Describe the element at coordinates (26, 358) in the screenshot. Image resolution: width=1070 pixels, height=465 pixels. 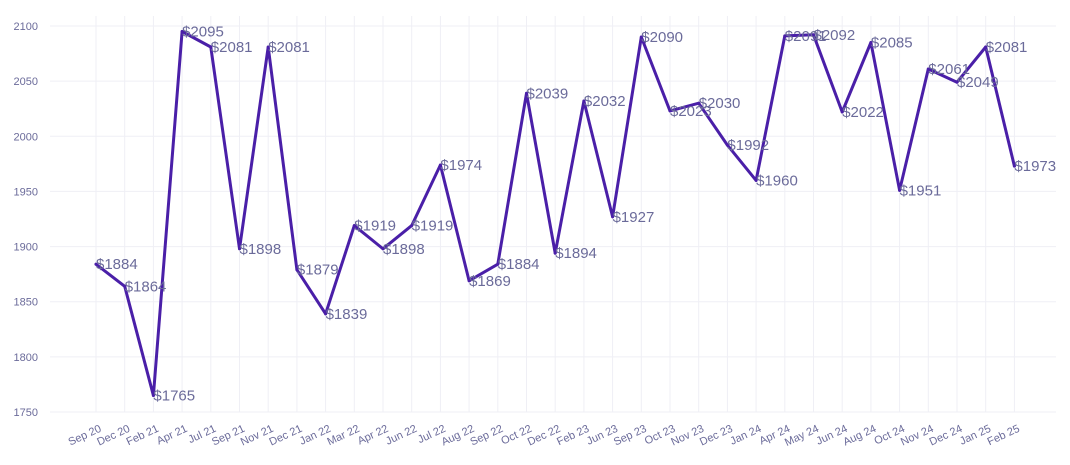
I see `y-tick-label: 1800` at that location.